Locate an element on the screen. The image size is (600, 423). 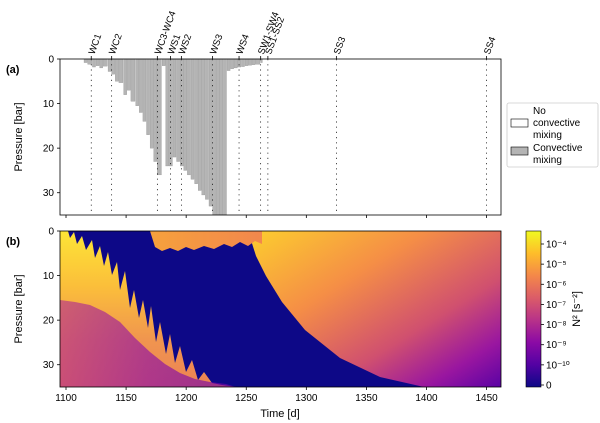
panel-a-label: (a) is located at coordinates (13, 70).